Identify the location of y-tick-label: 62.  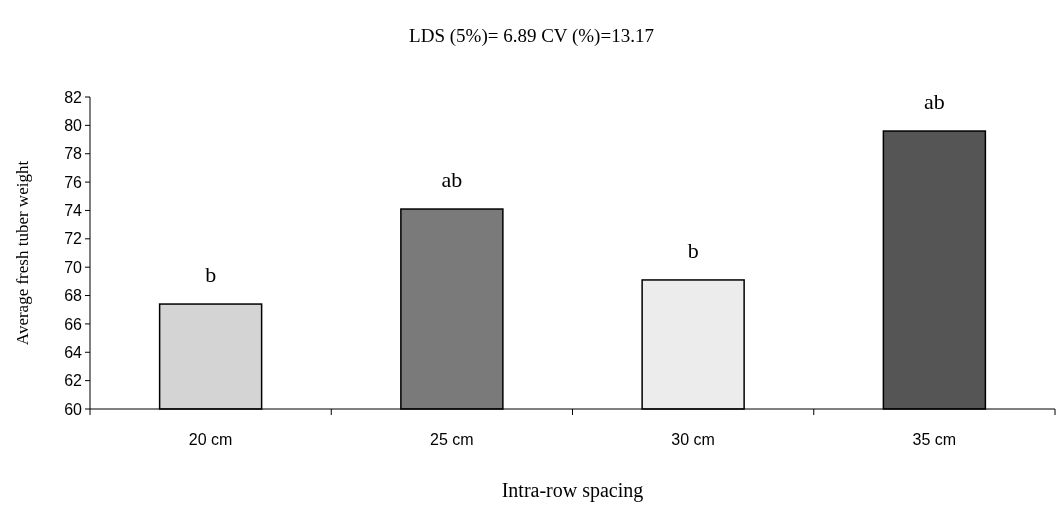
(73, 381).